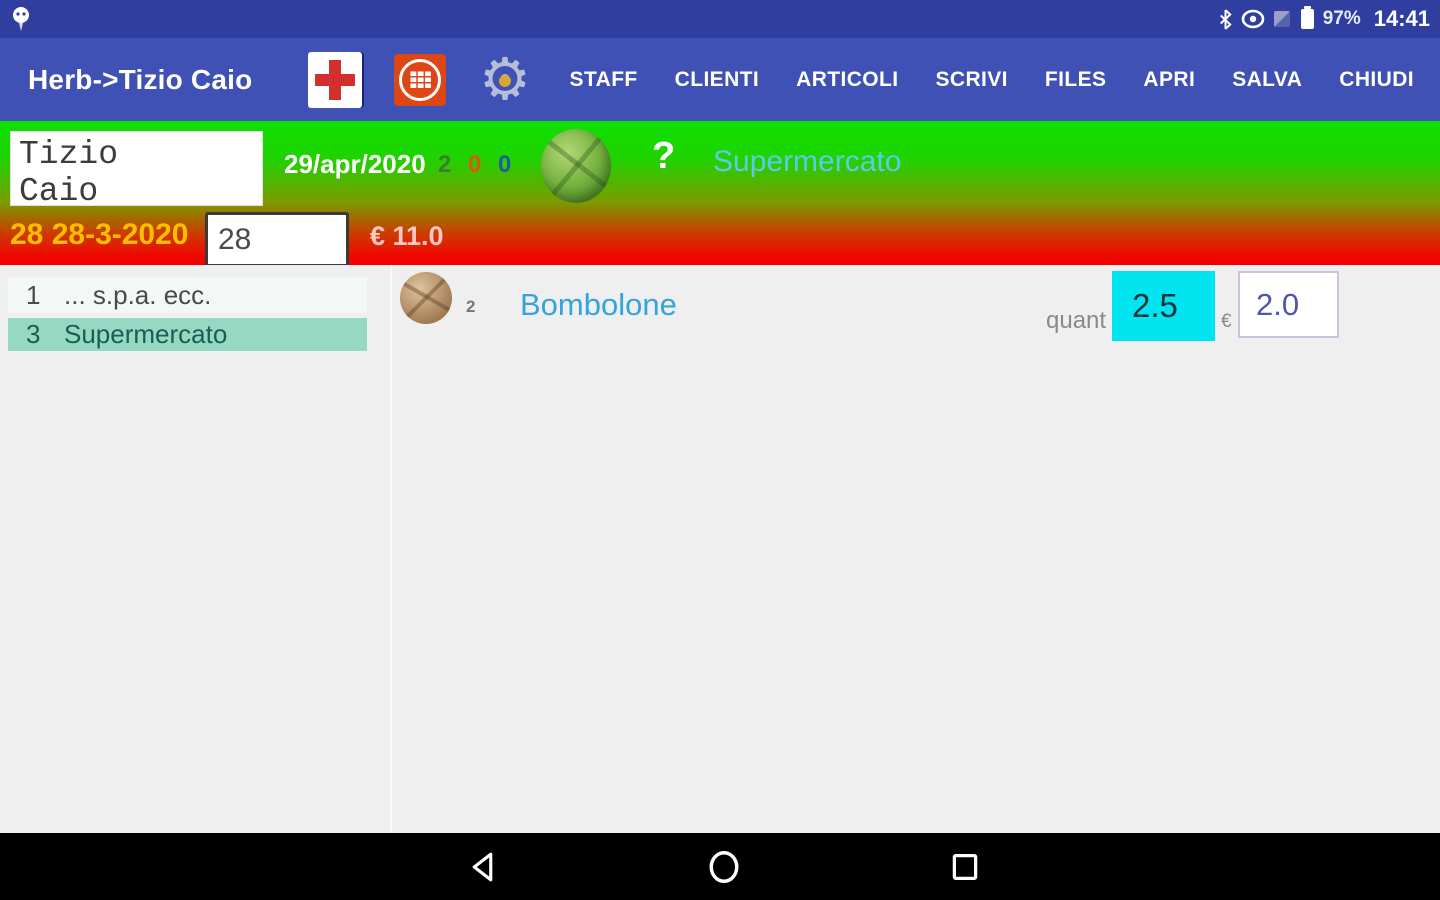 This screenshot has height=900, width=1440. I want to click on help-button: ?, so click(664, 156).